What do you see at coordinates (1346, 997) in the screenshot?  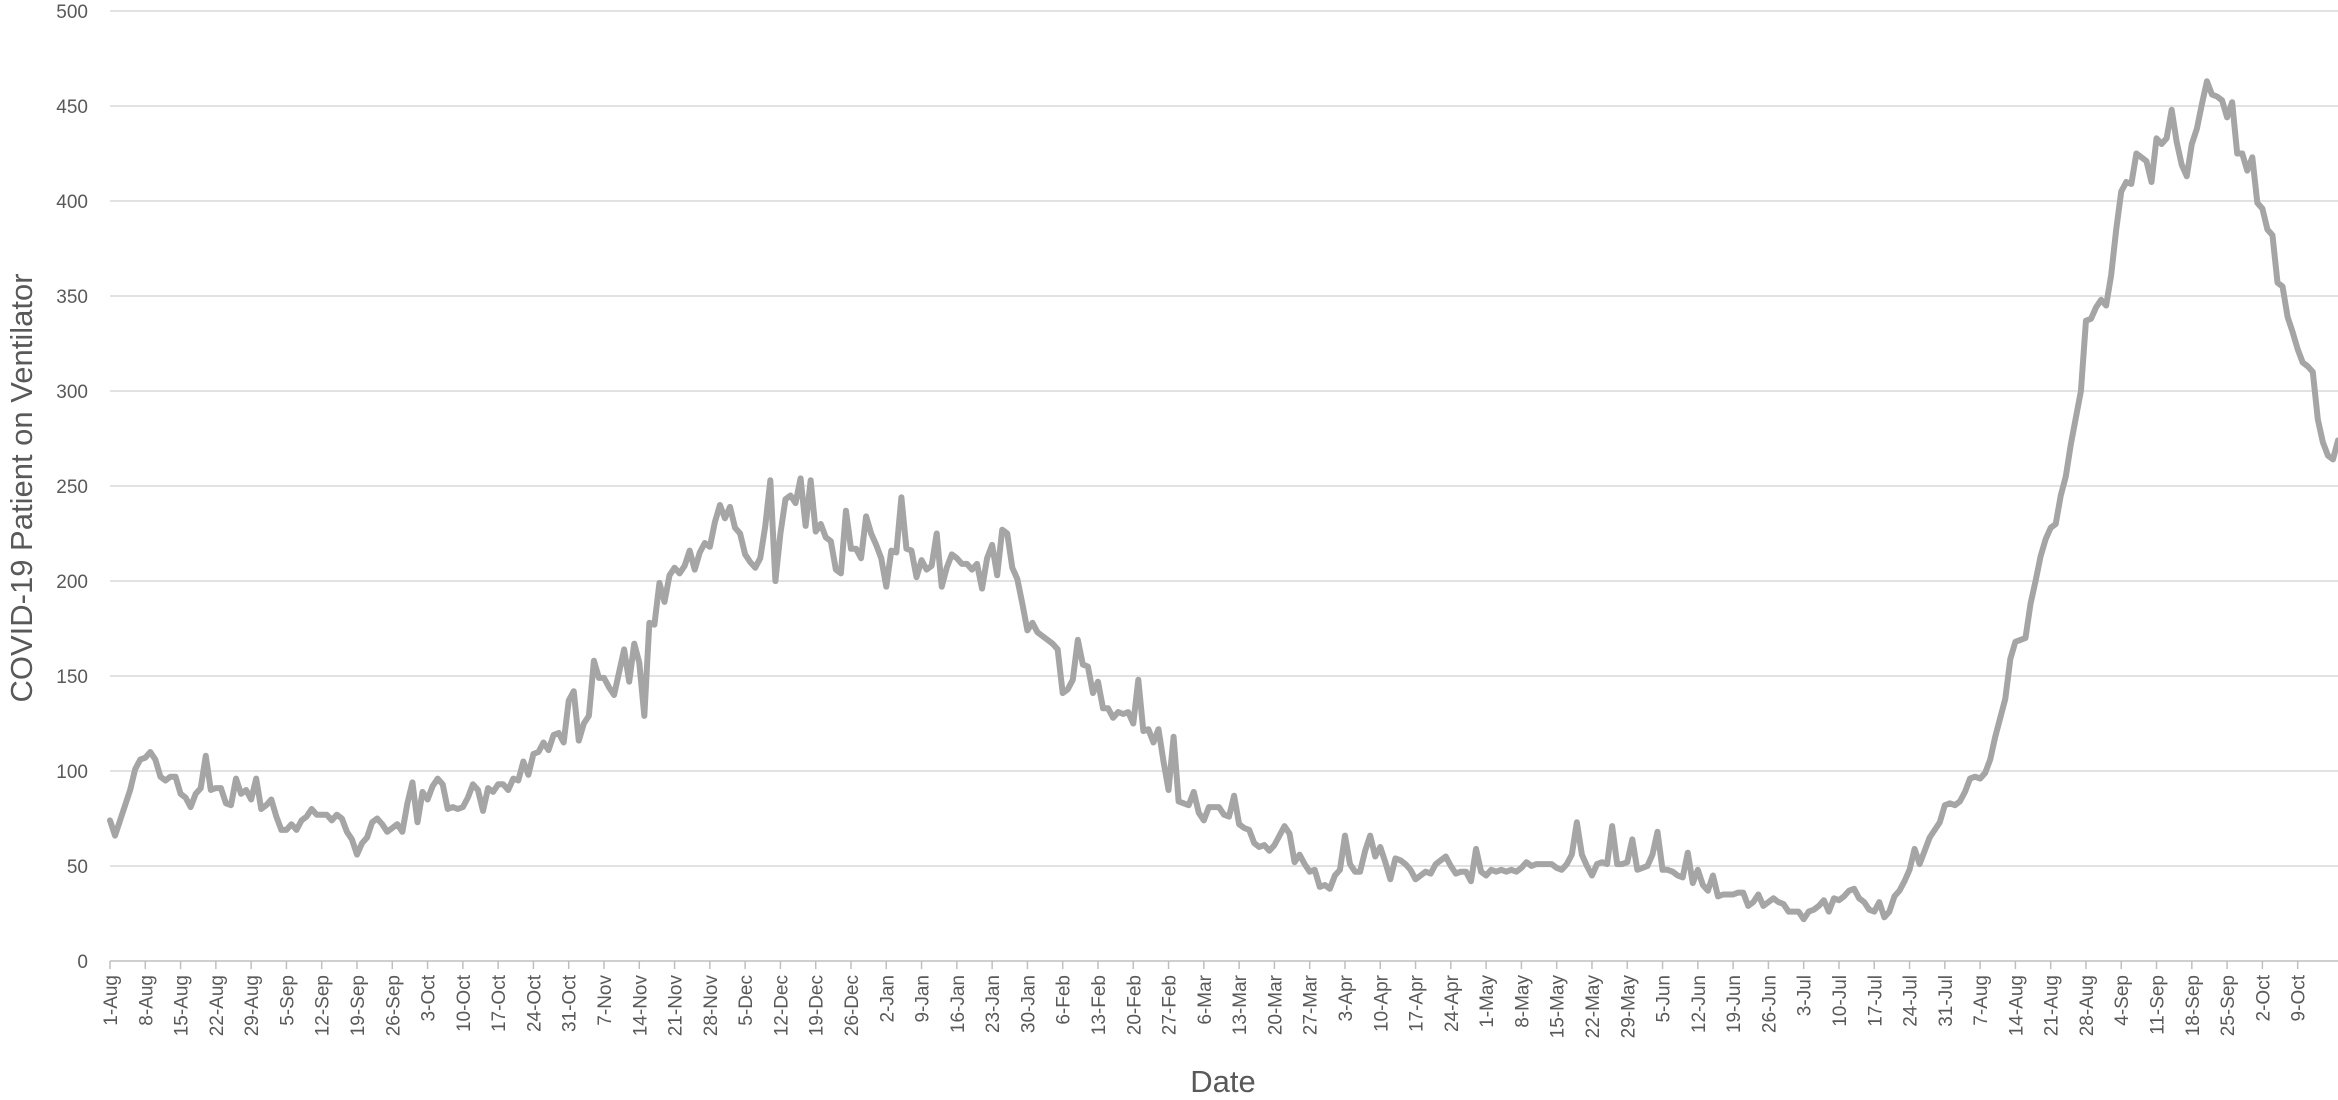 I see `x-tick-label: 3-Apr` at bounding box center [1346, 997].